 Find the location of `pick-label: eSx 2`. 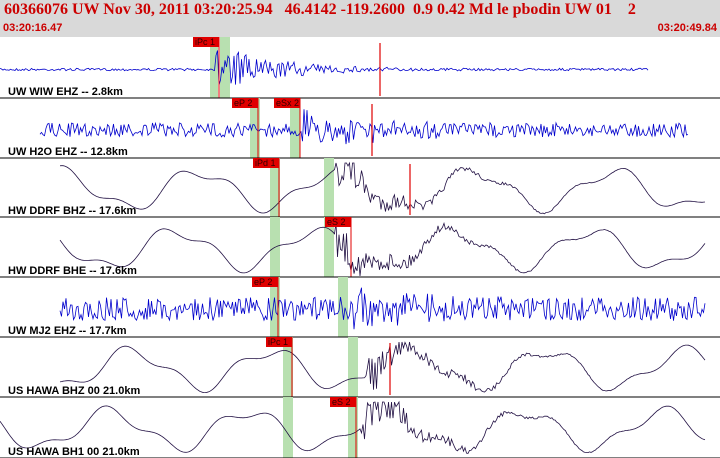

pick-label: eSx 2 is located at coordinates (287, 103).